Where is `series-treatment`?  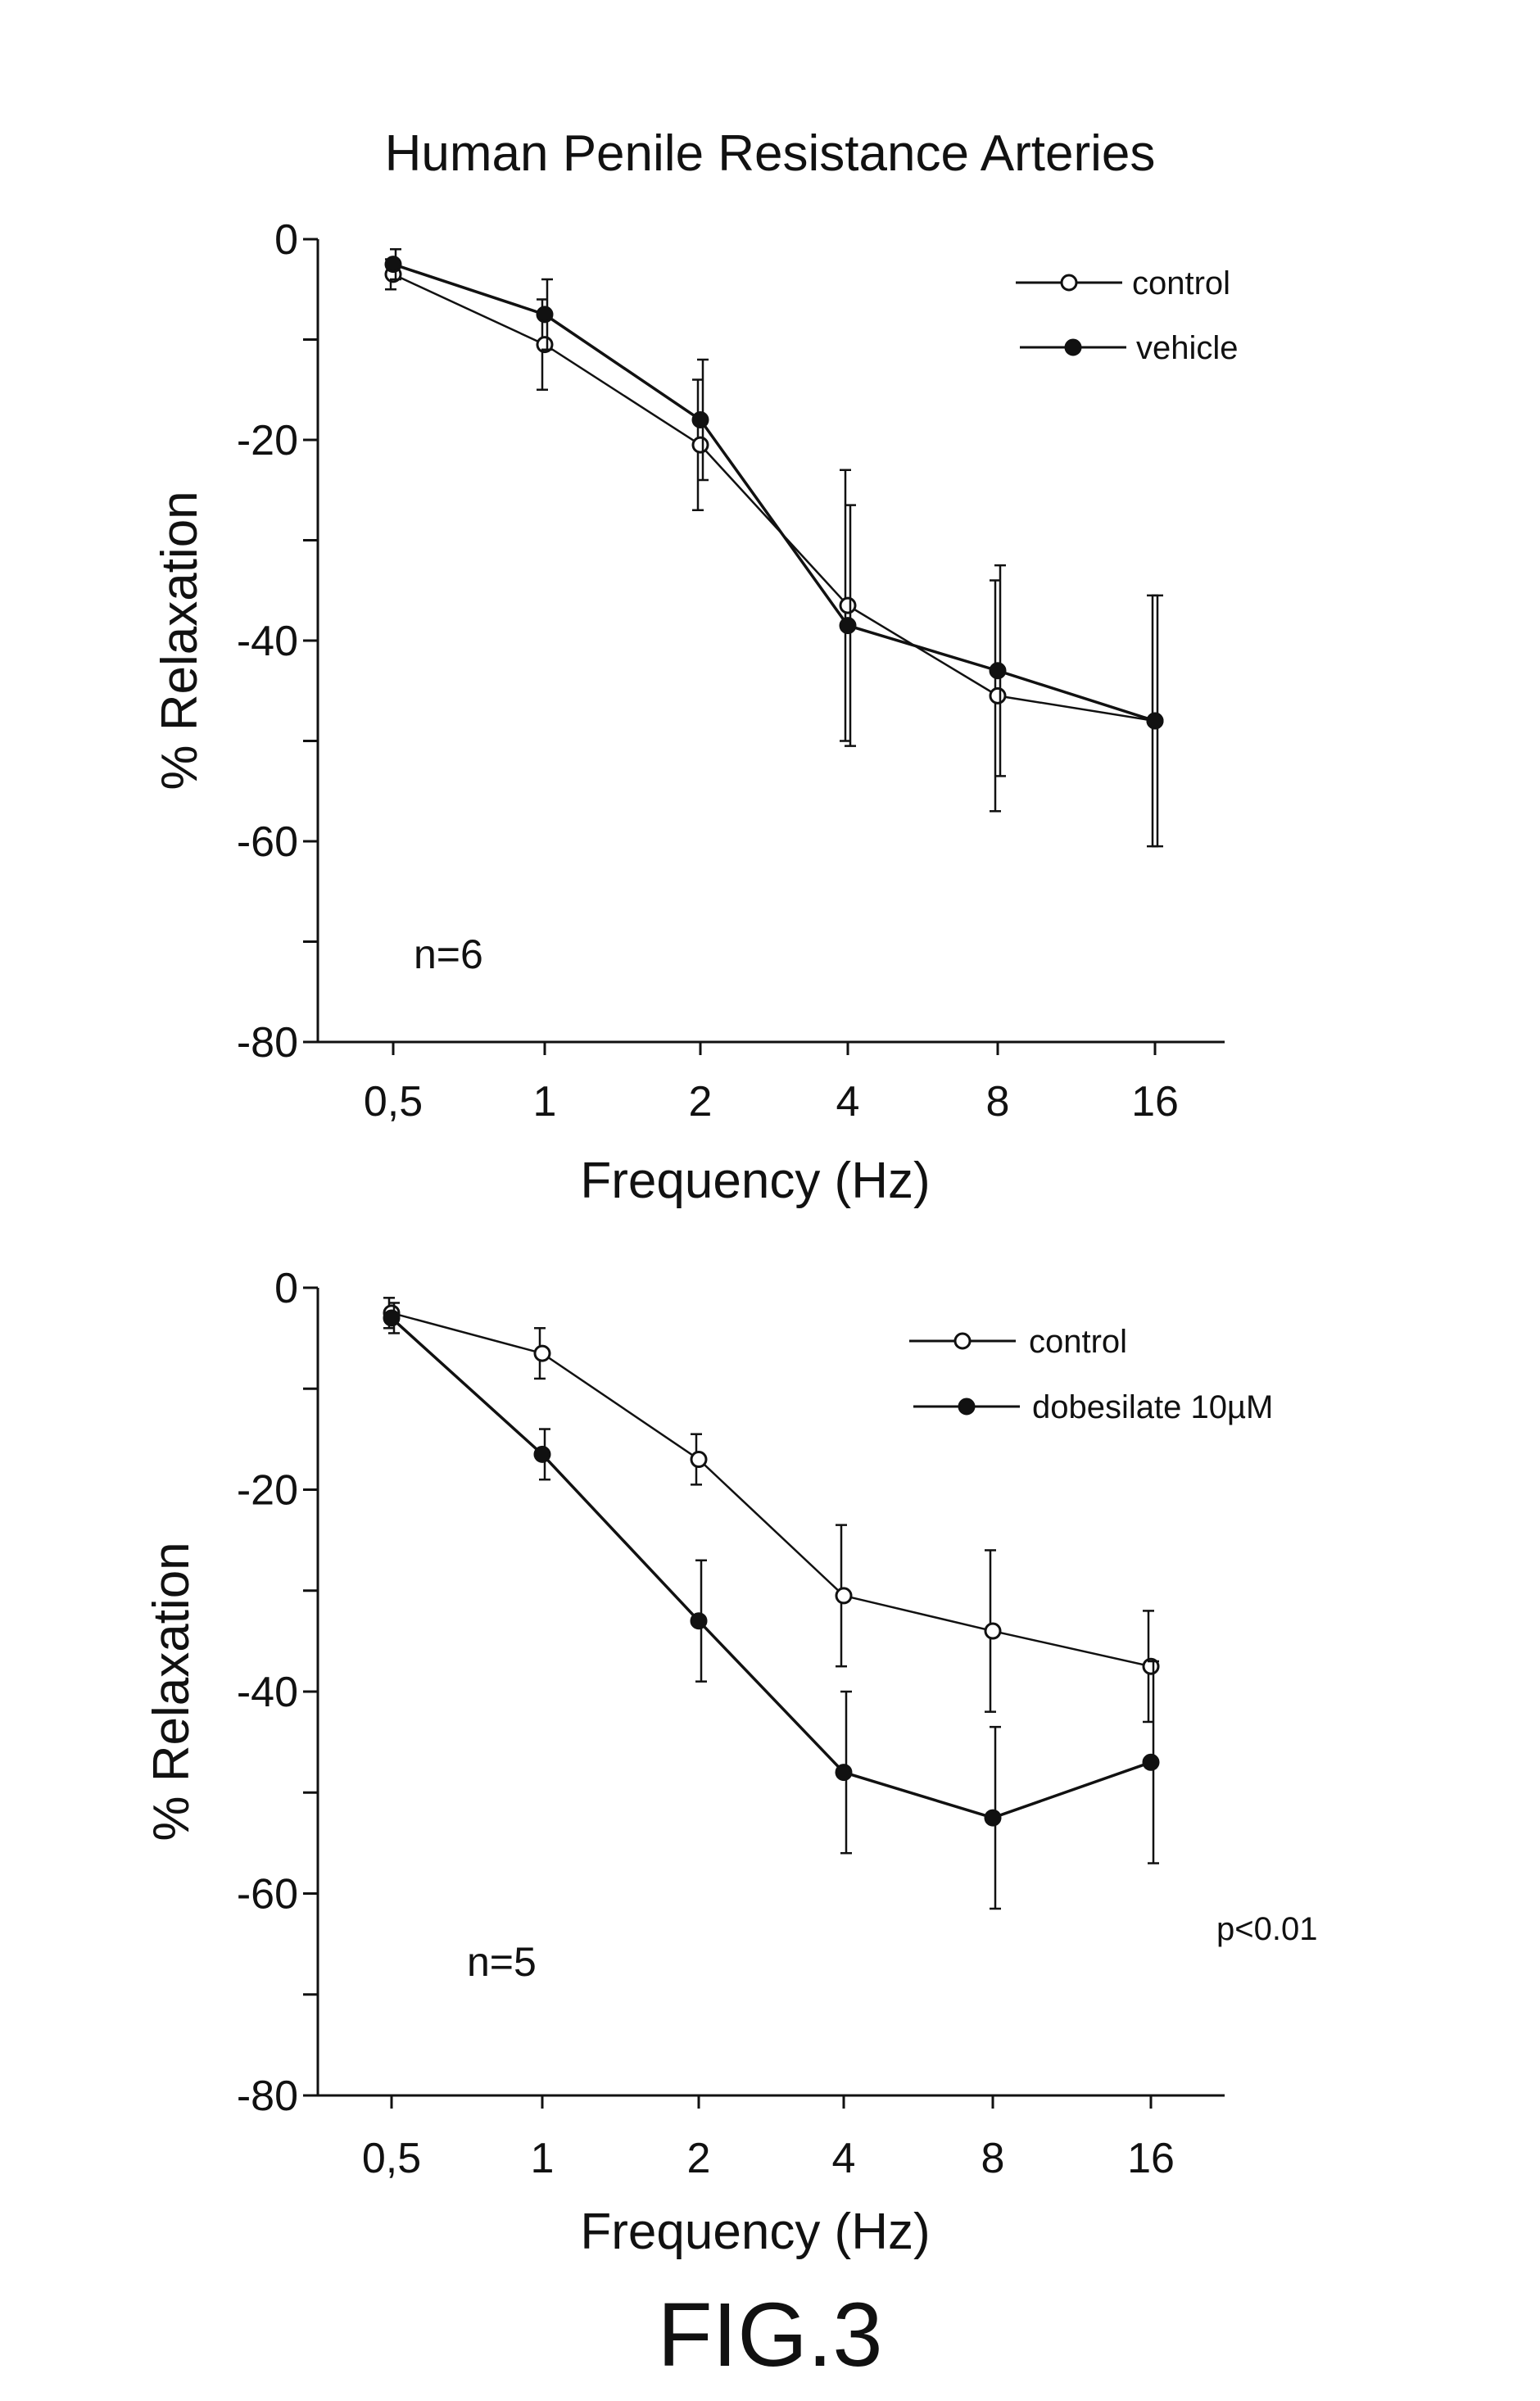 series-treatment is located at coordinates (774, 547).